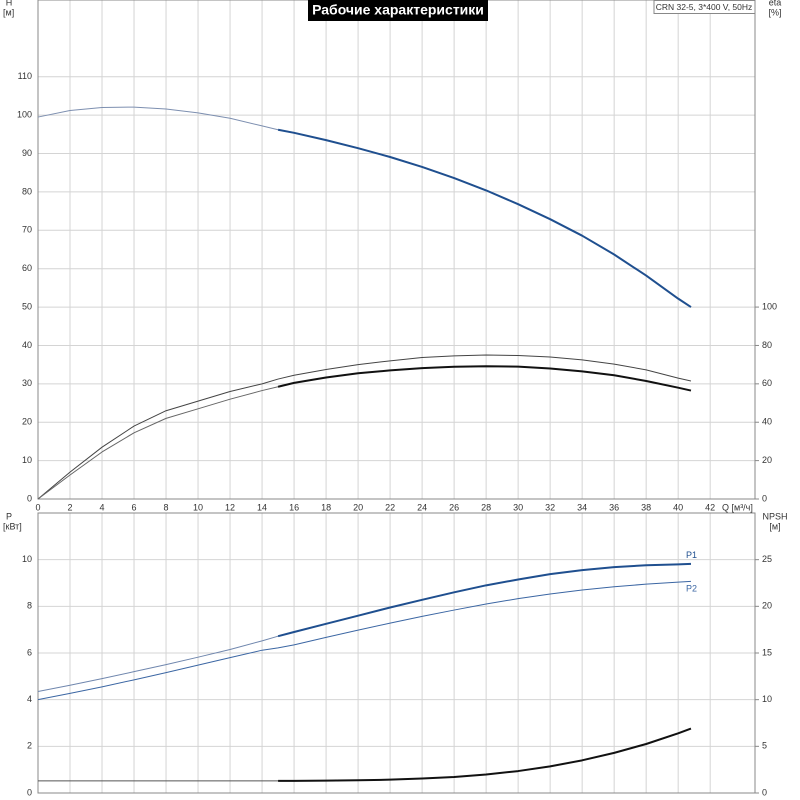 This screenshot has height=800, width=800. Describe the element at coordinates (486, 507) in the screenshot. I see `x-tick-label: 28` at that location.